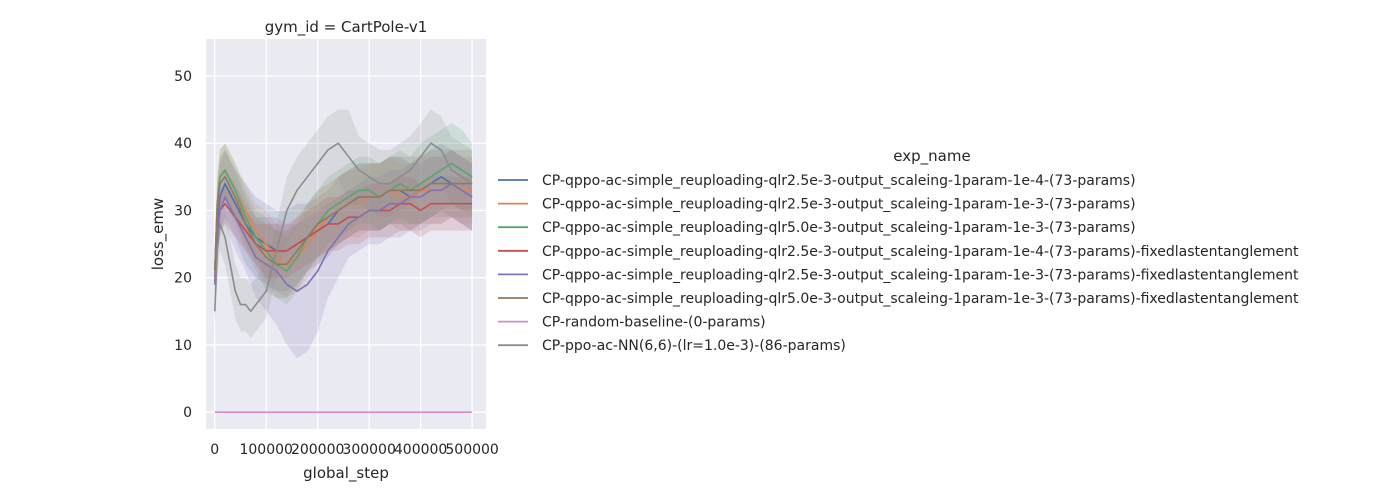  Describe the element at coordinates (183, 211) in the screenshot. I see `y-tick-label: 30` at that location.